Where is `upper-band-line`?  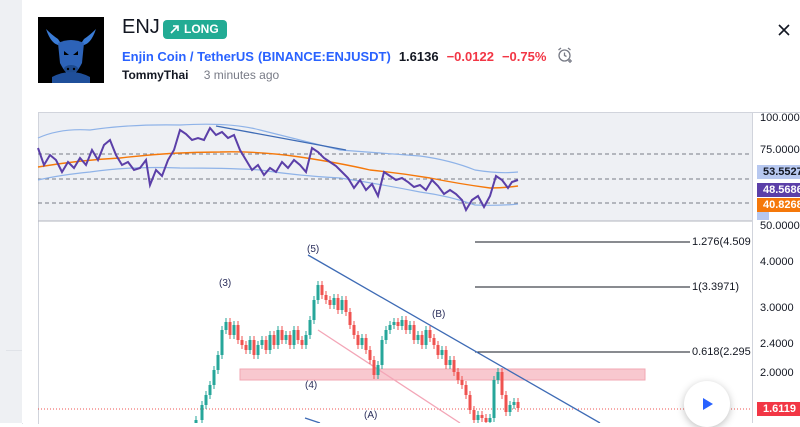
upper-band-line is located at coordinates (278, 148).